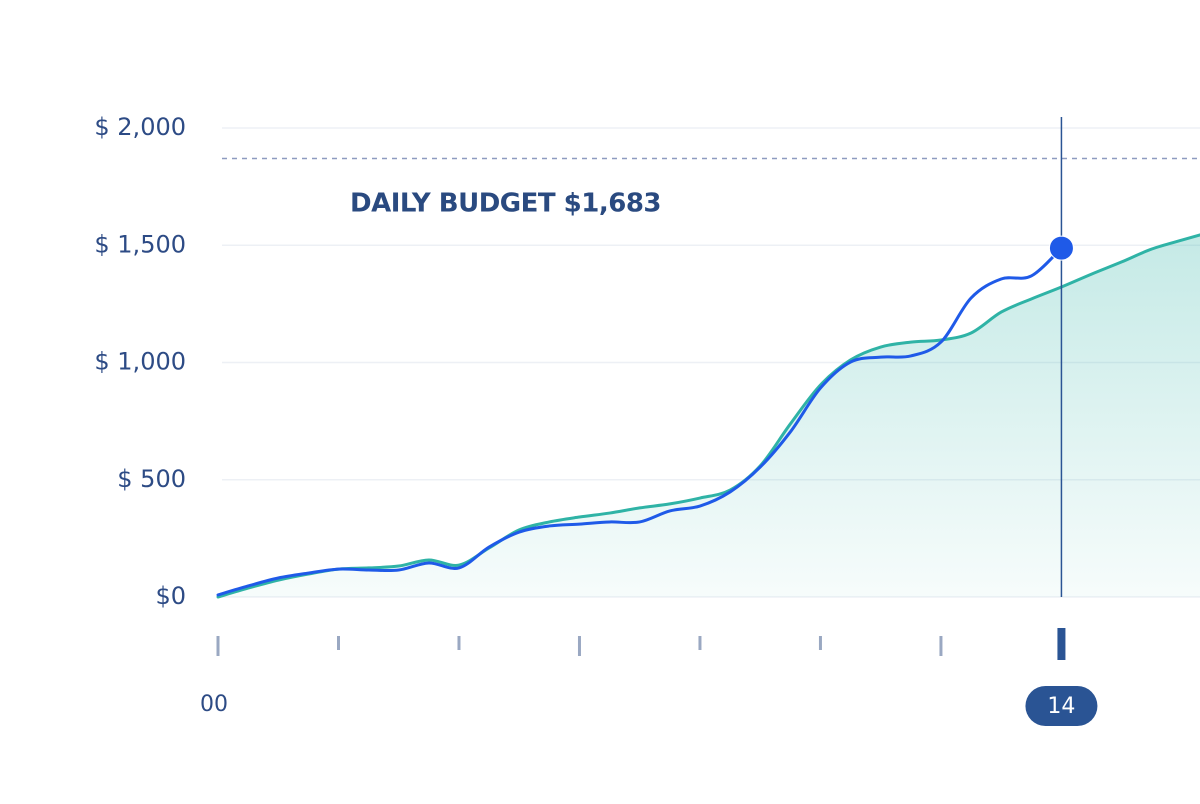 Image resolution: width=1200 pixels, height=804 pixels. I want to click on y-tick-label: $0, so click(170, 596).